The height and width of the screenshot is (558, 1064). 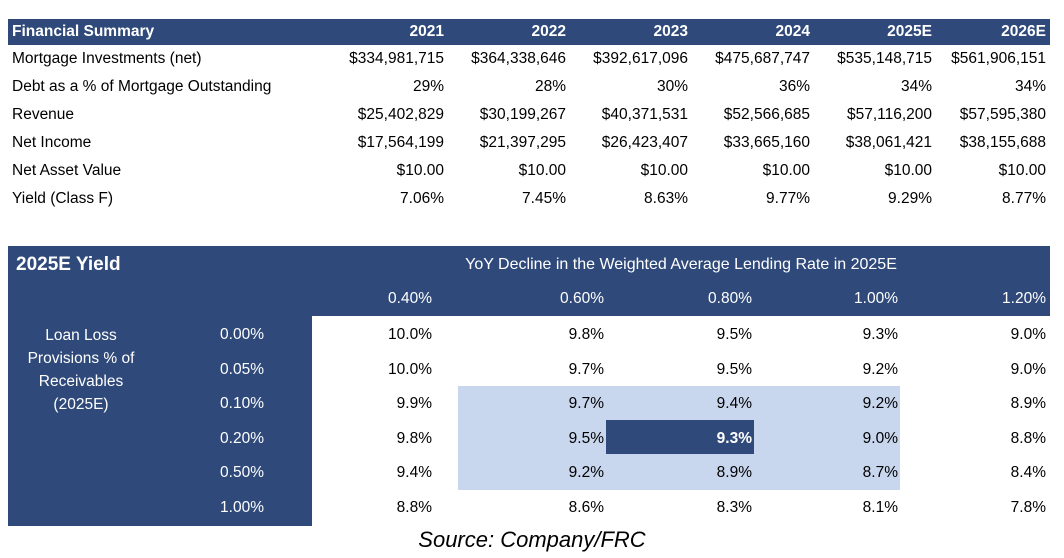 I want to click on yield-column-header: 0.60%, so click(x=582, y=298).